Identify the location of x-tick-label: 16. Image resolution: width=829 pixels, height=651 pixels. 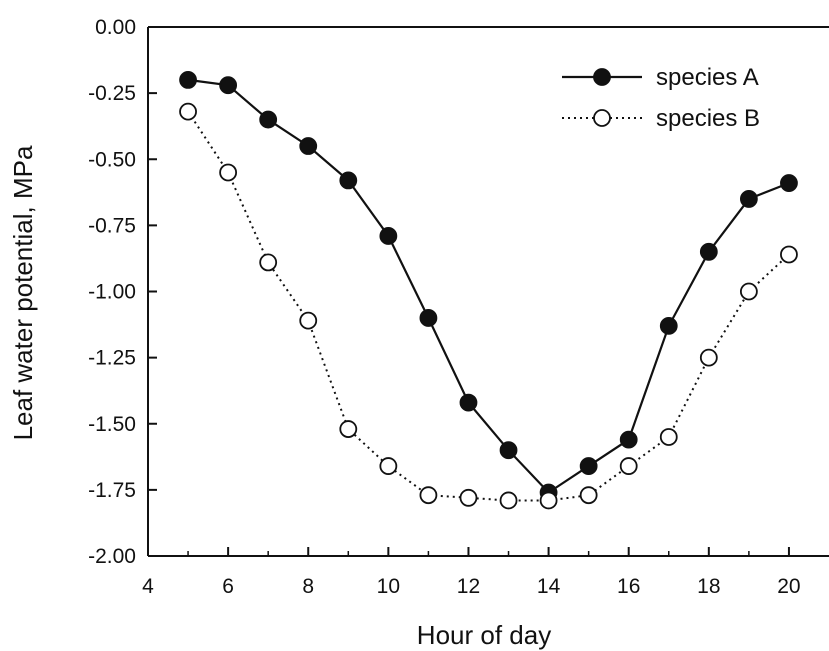
(628, 586).